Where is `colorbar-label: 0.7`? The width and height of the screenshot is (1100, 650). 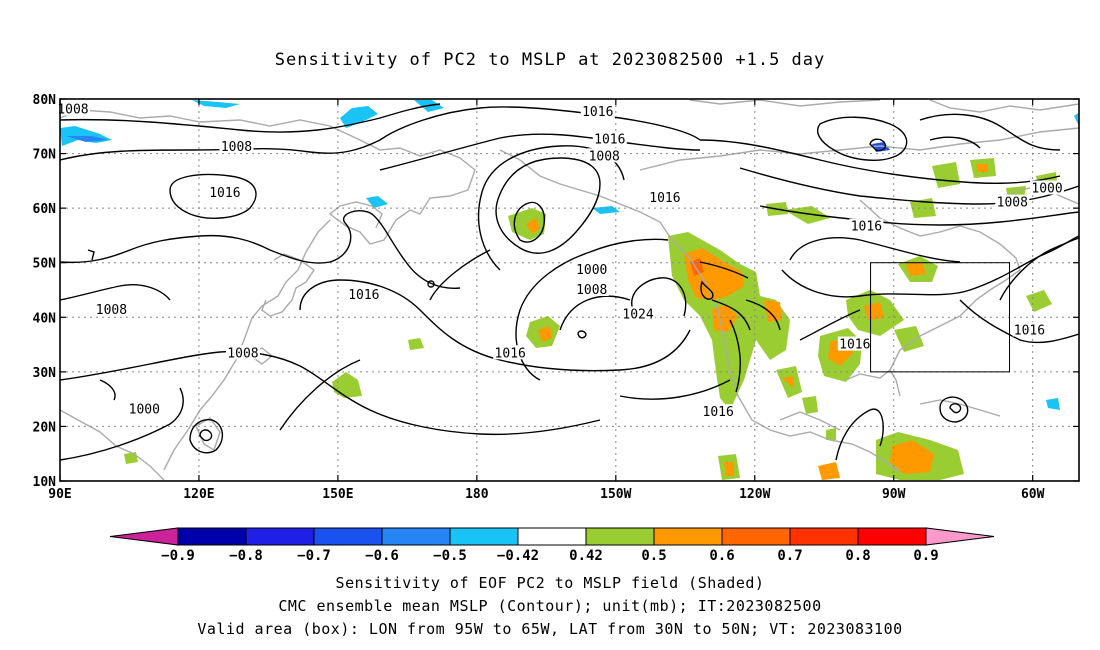
colorbar-label: 0.7 is located at coordinates (789, 556).